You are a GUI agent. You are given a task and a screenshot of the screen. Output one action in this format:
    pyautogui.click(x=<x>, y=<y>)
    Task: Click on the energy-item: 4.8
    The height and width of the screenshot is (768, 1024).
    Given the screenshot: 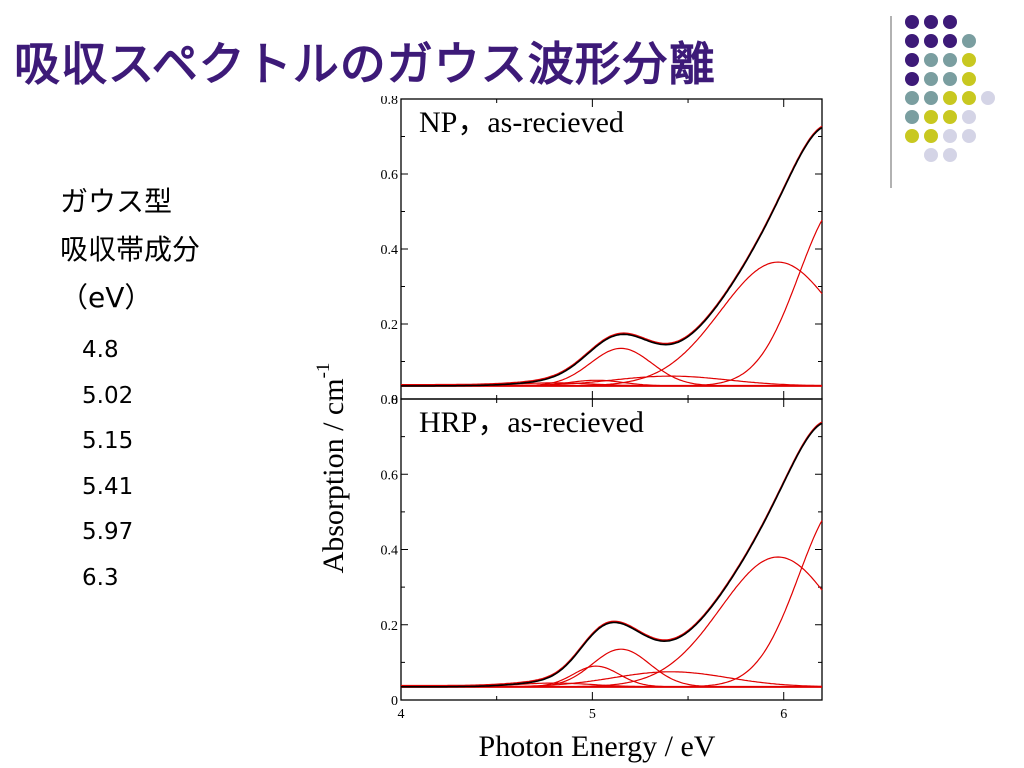 What is the action you would take?
    pyautogui.click(x=100, y=350)
    